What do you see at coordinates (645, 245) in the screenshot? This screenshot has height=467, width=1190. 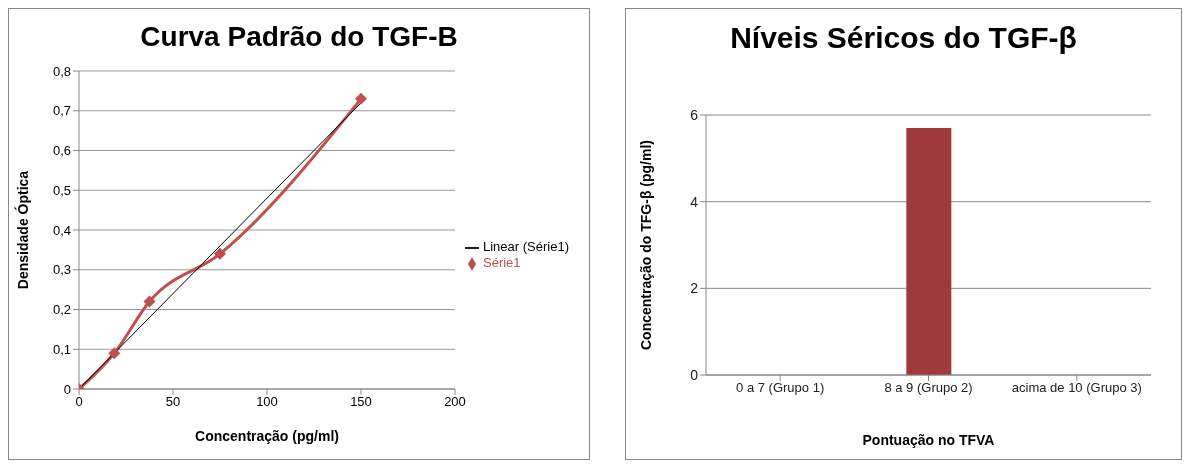 I see `y-axis-title: Concentração do TFG-β (pg/ml)` at bounding box center [645, 245].